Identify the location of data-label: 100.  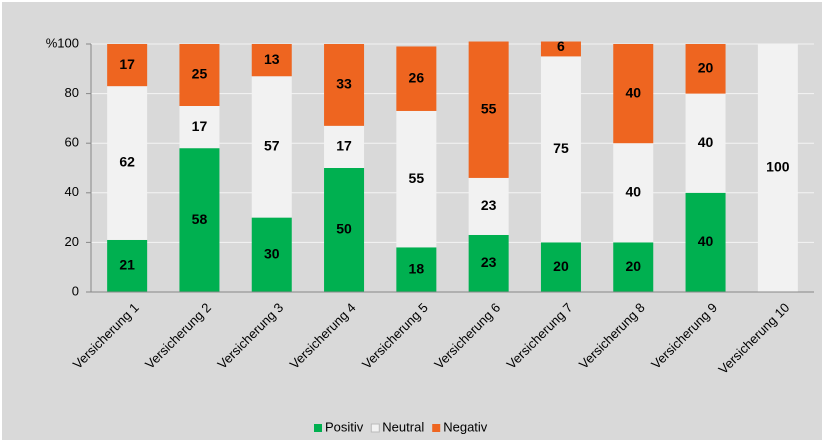
(778, 167).